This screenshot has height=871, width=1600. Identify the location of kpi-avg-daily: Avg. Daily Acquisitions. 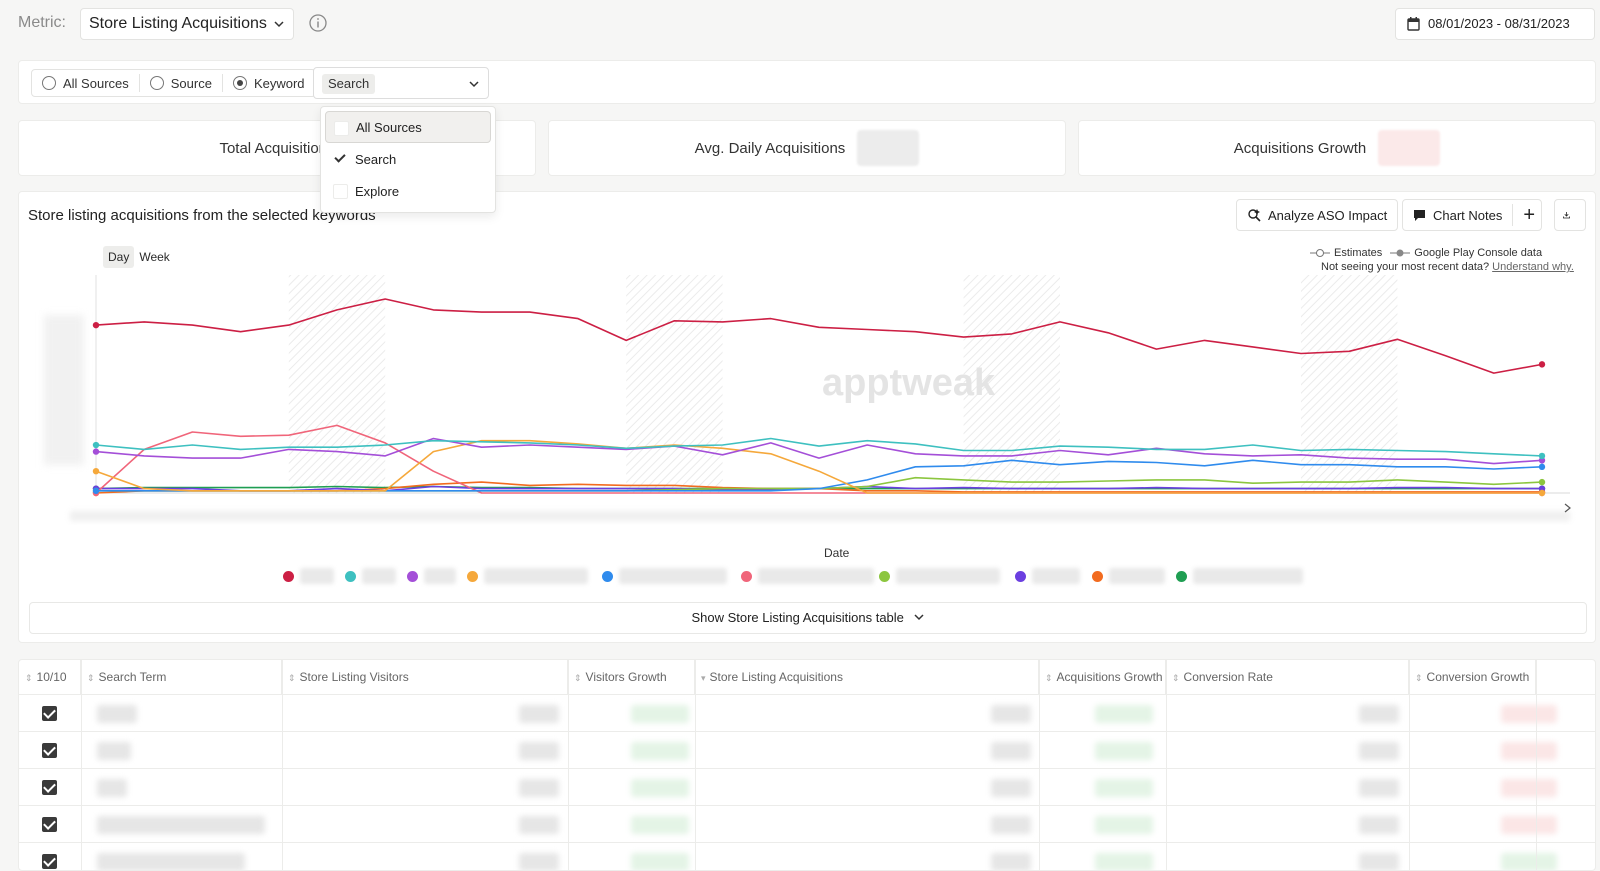
(807, 148).